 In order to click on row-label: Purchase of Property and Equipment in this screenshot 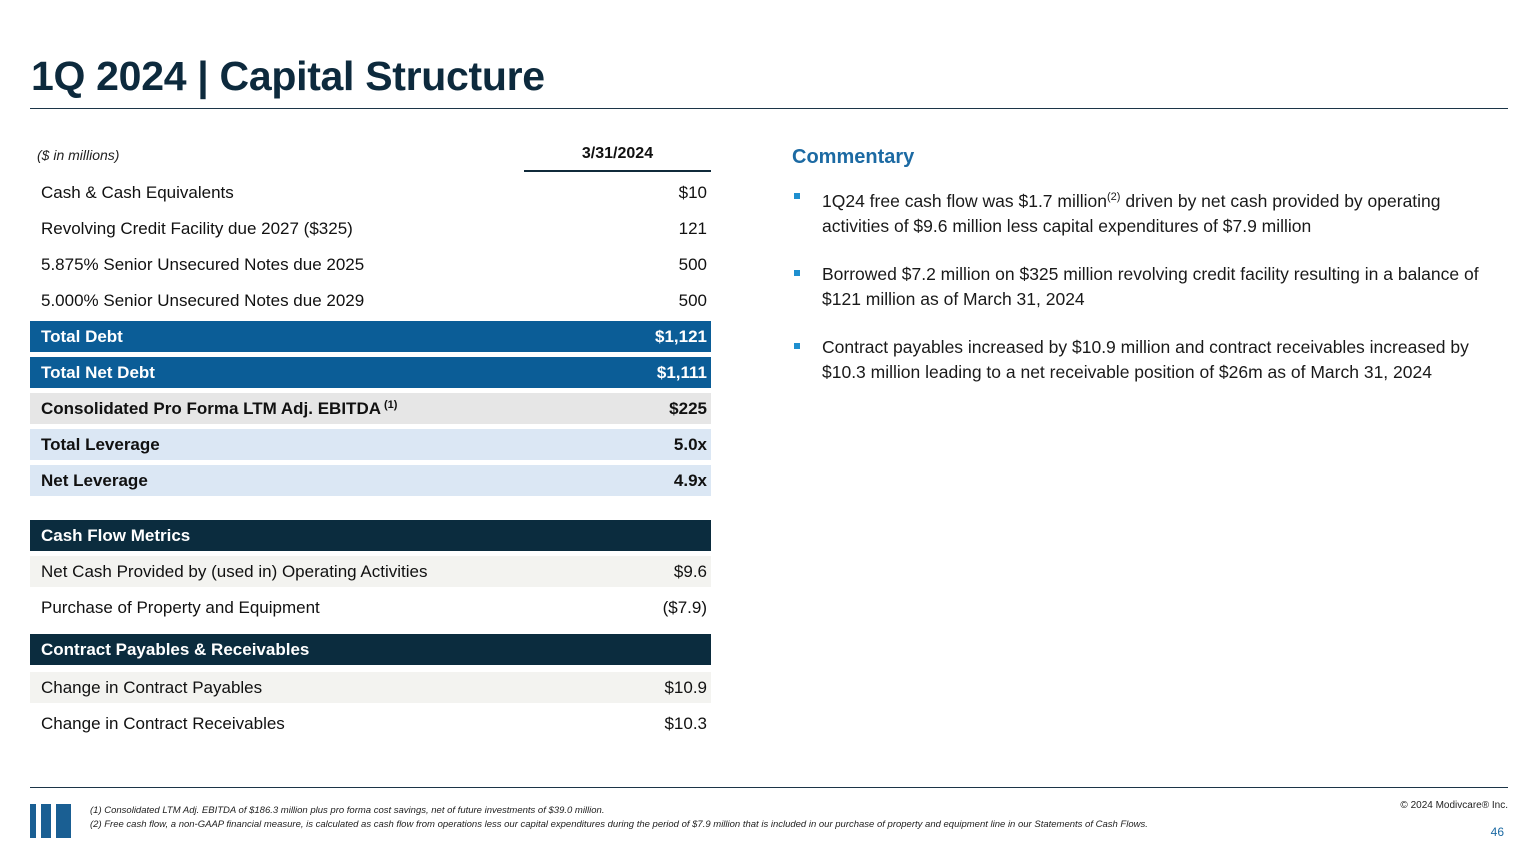, I will do `click(180, 607)`.